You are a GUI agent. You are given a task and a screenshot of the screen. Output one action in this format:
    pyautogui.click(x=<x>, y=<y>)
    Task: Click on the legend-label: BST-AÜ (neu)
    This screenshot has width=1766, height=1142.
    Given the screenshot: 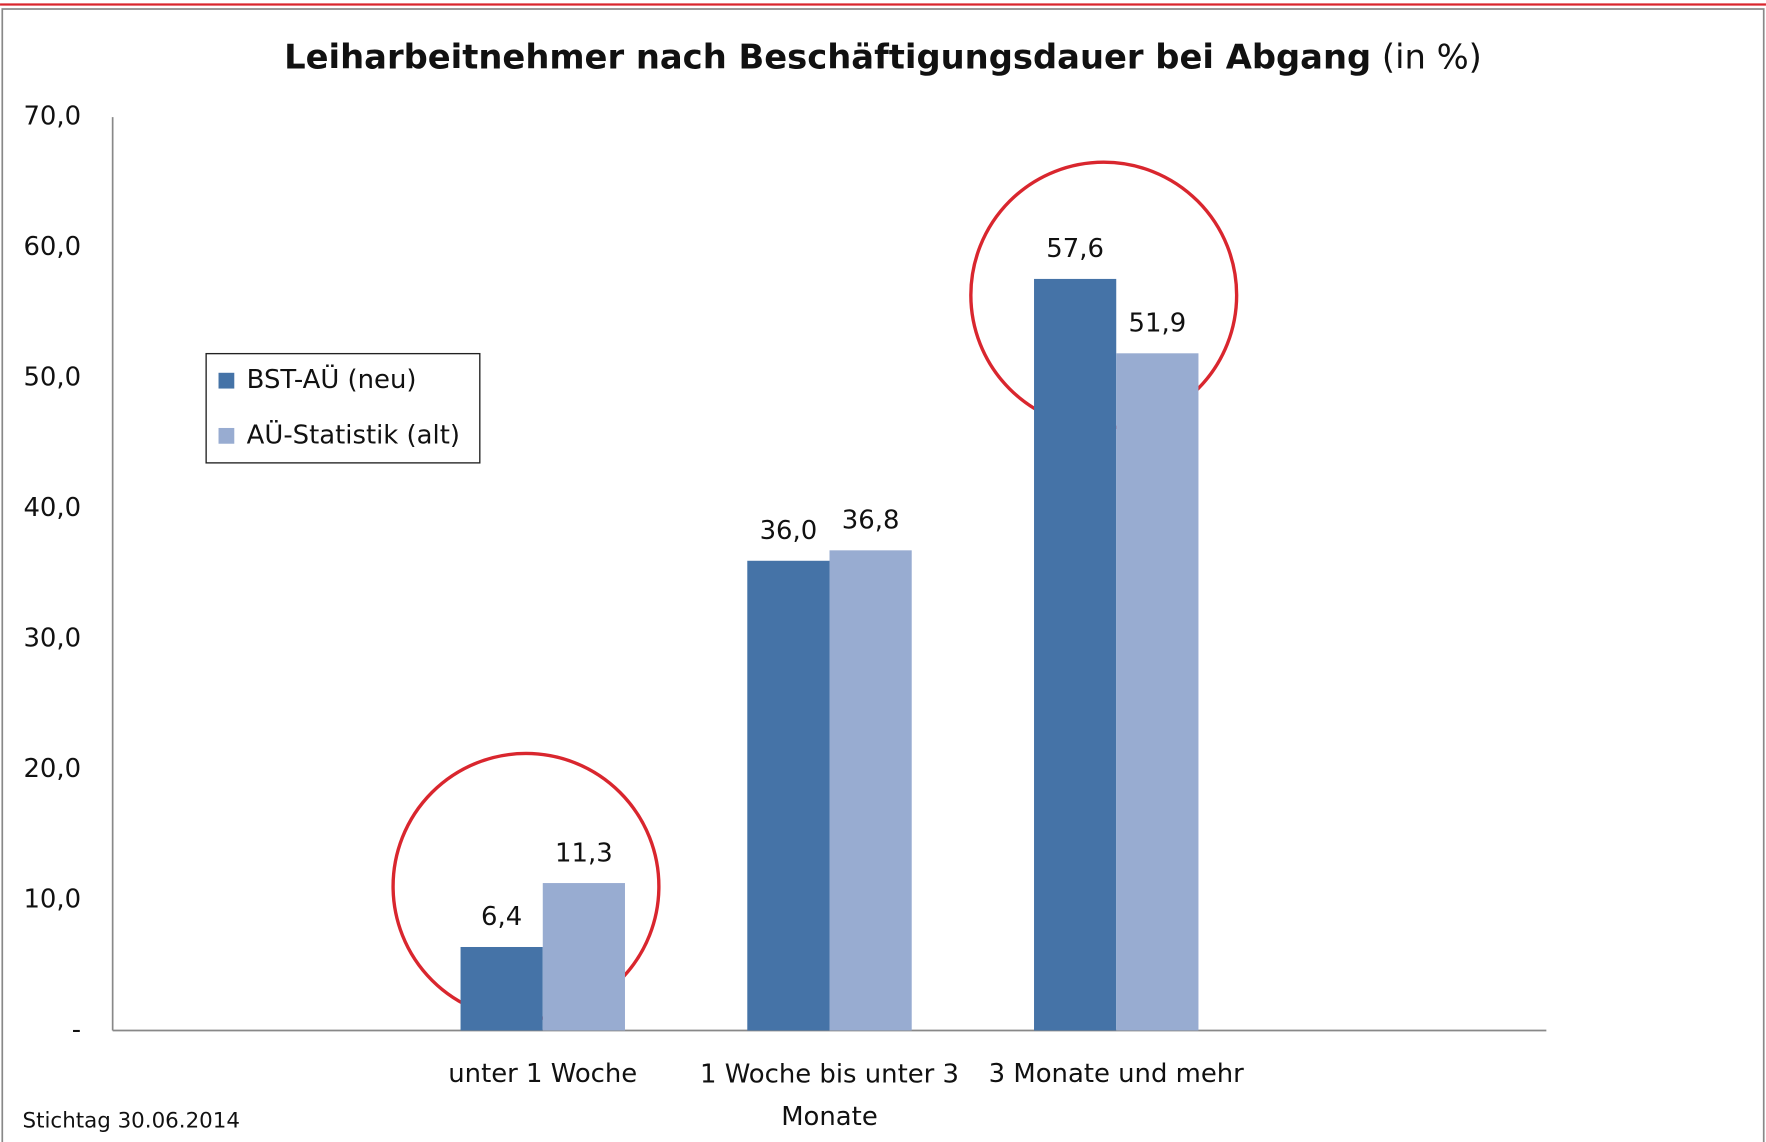 What is the action you would take?
    pyautogui.click(x=332, y=379)
    